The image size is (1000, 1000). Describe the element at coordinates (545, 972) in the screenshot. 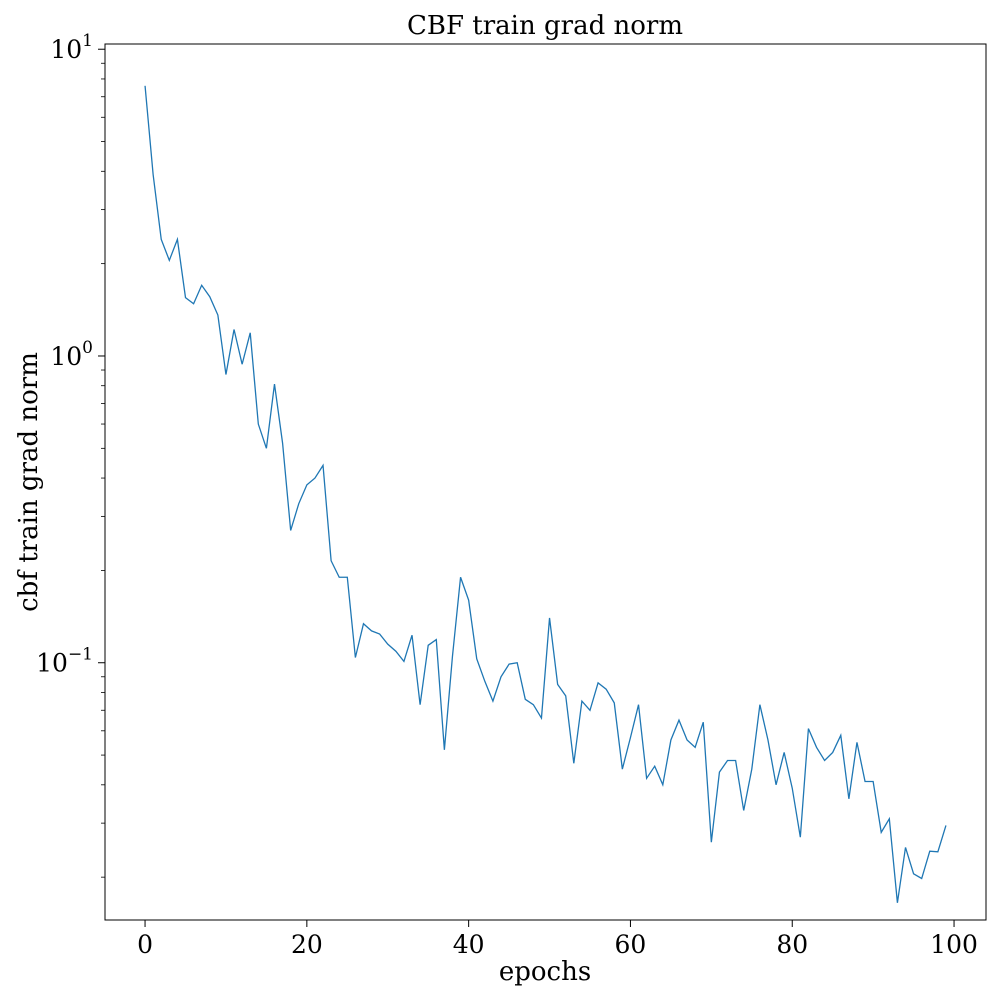

I see `x-axis-label: epochs` at that location.